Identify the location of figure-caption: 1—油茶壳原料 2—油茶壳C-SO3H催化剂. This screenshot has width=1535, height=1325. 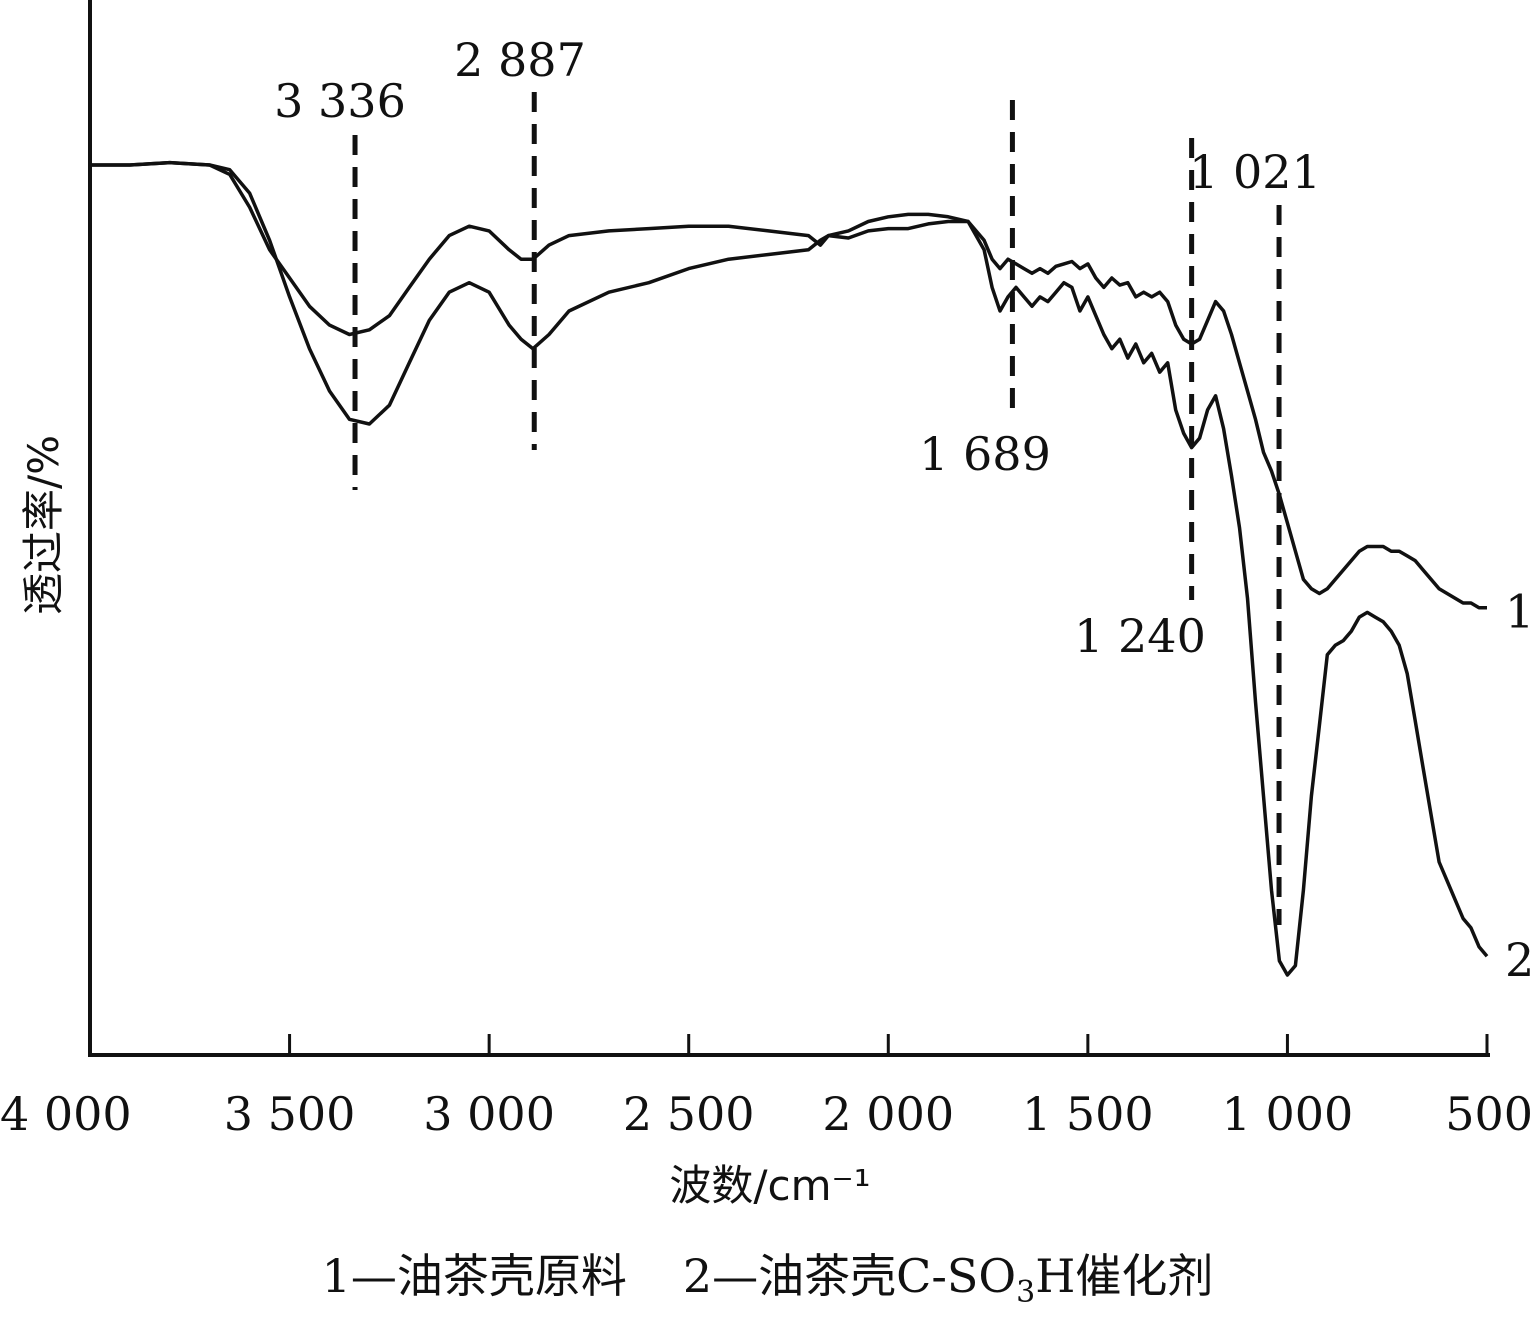
(767, 1275).